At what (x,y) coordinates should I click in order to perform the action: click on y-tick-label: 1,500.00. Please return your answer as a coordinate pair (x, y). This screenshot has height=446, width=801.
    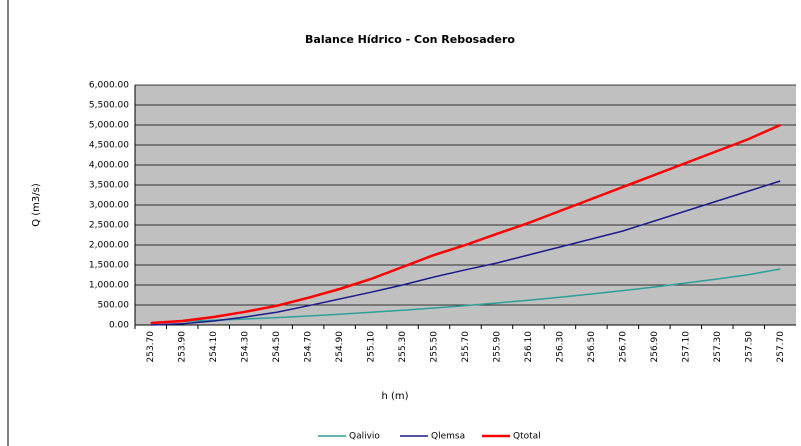
    Looking at the image, I should click on (109, 266).